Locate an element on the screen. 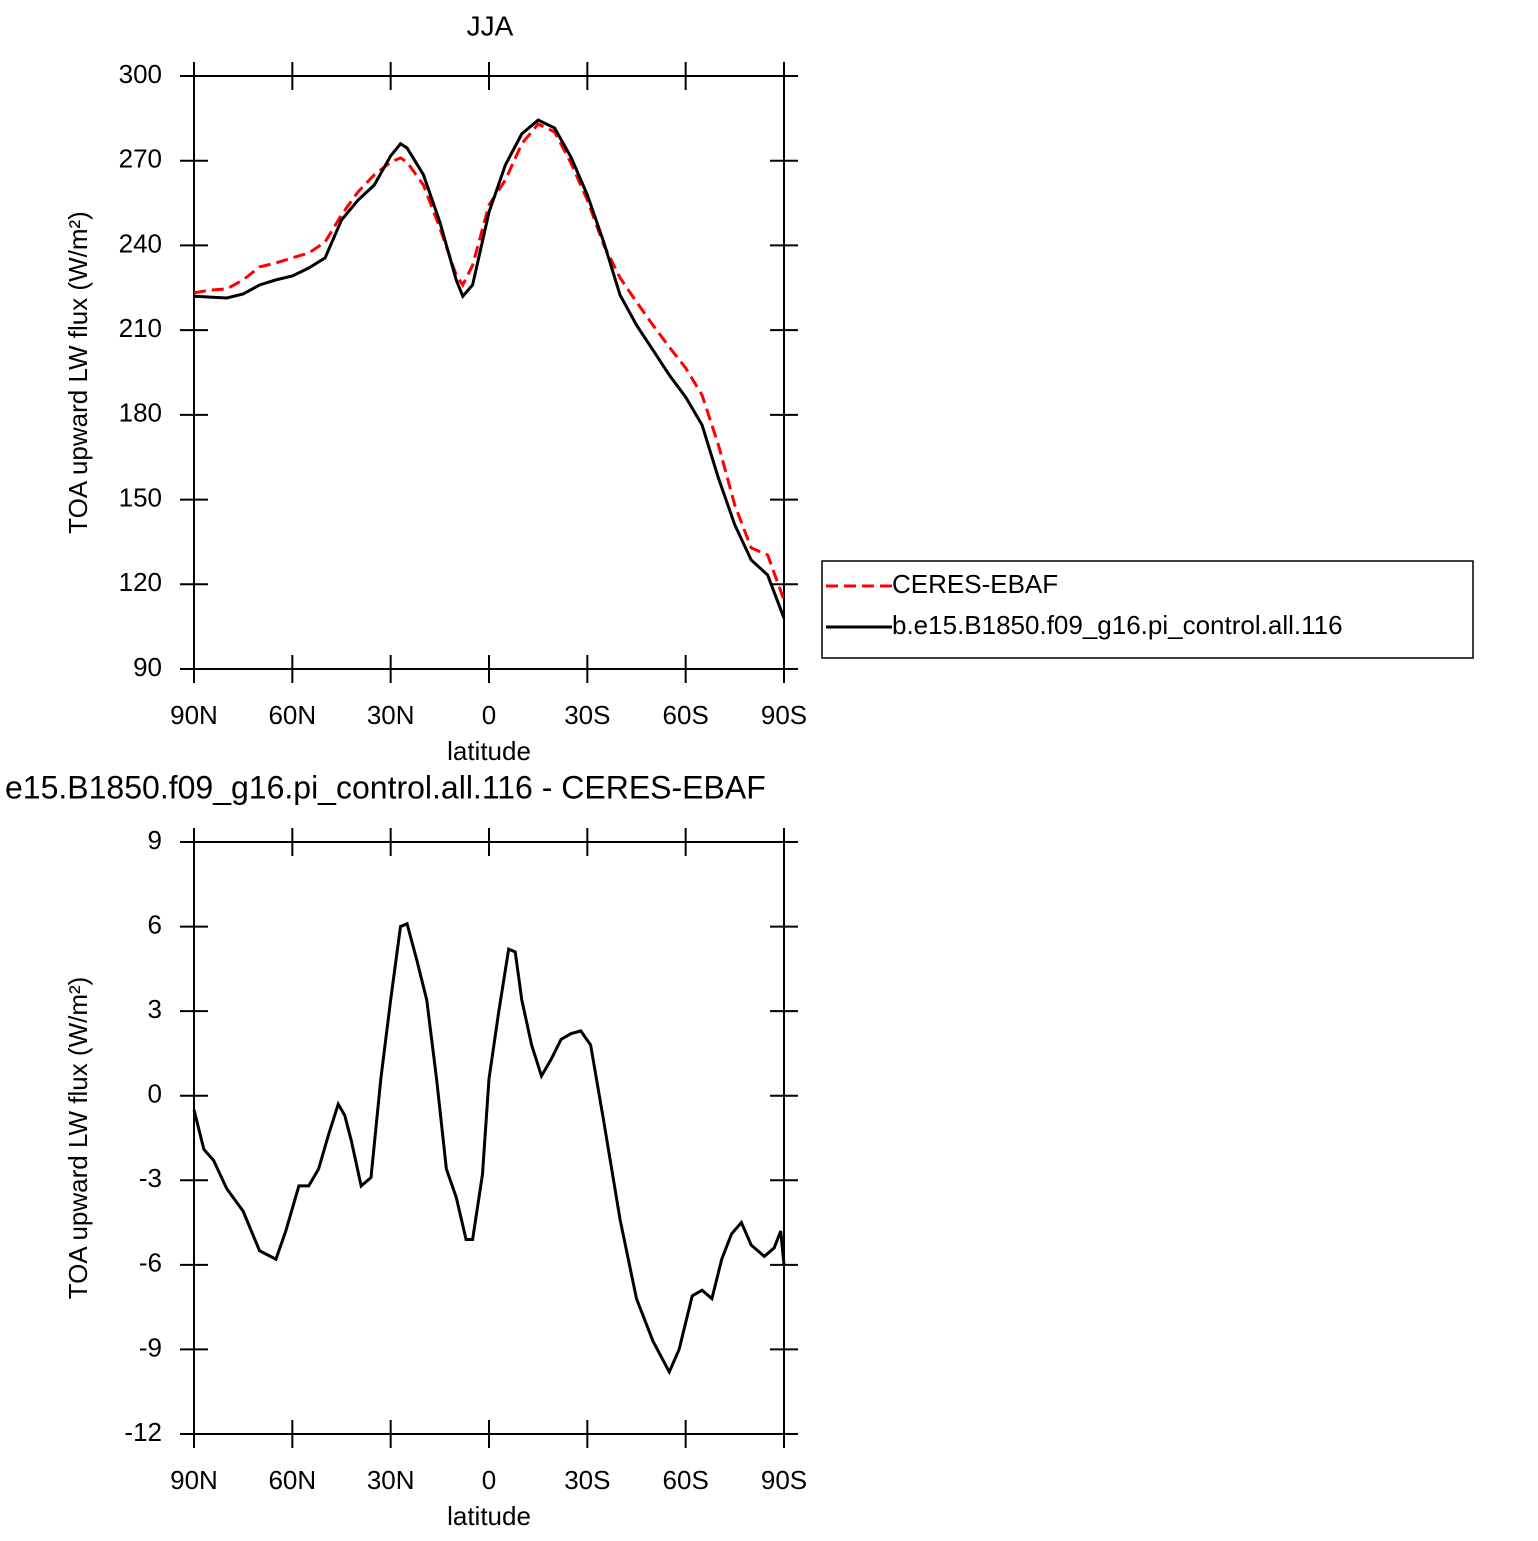  y-tick-label: 150 is located at coordinates (140, 497).